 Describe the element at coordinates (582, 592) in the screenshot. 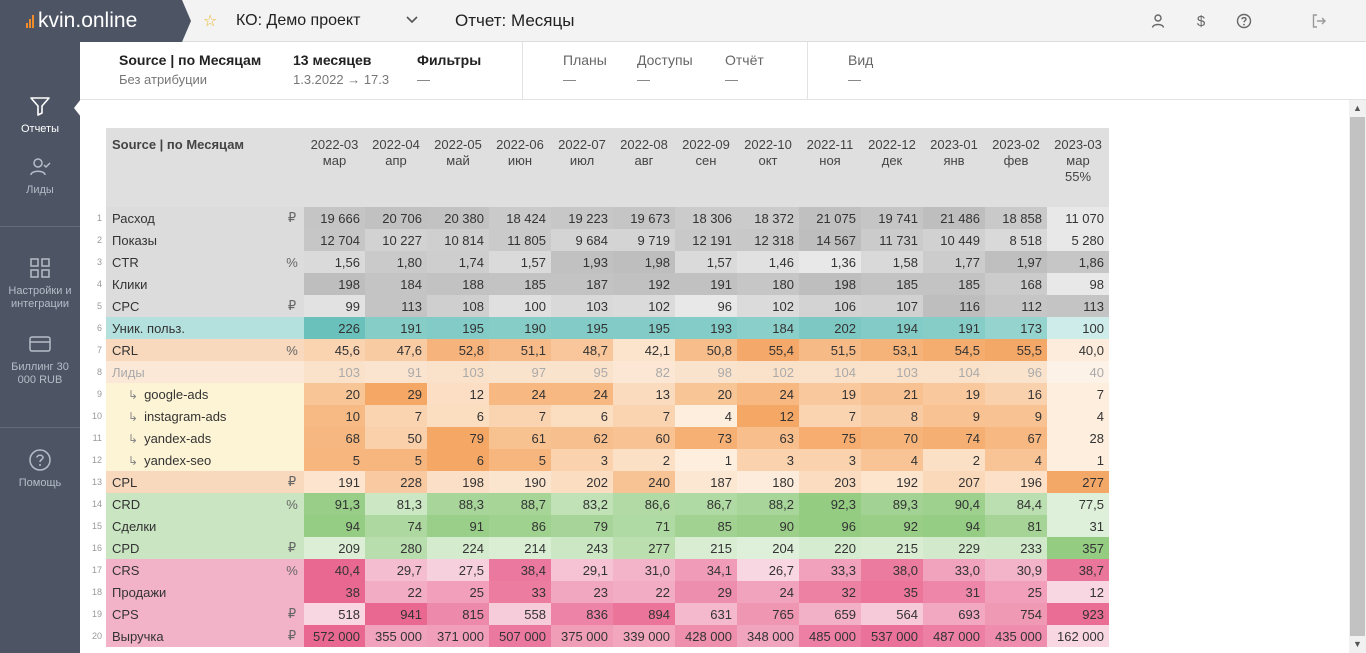

I see `table-cell: 23` at that location.